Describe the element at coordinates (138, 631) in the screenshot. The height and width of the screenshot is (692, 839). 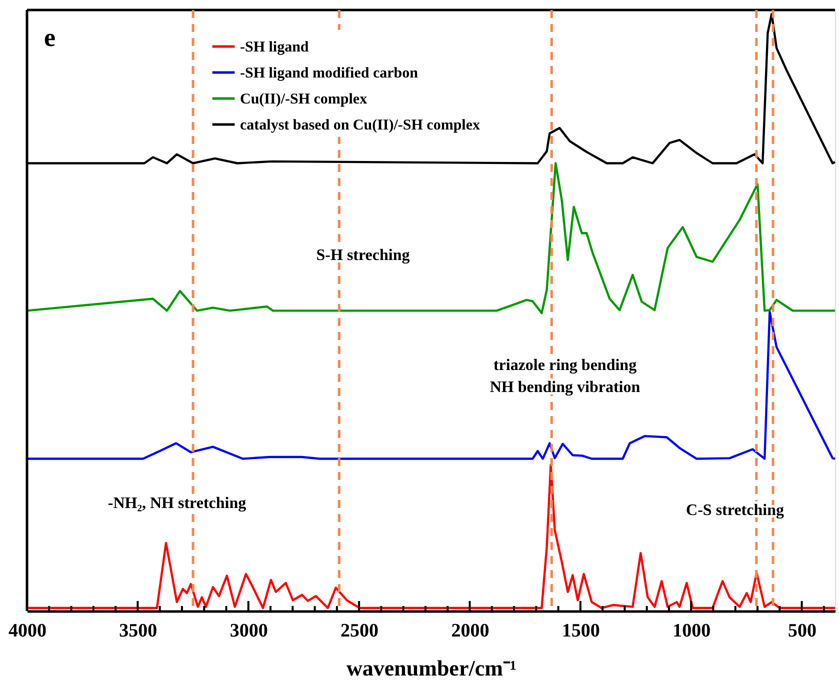
I see `x-tick-label: 3500` at that location.